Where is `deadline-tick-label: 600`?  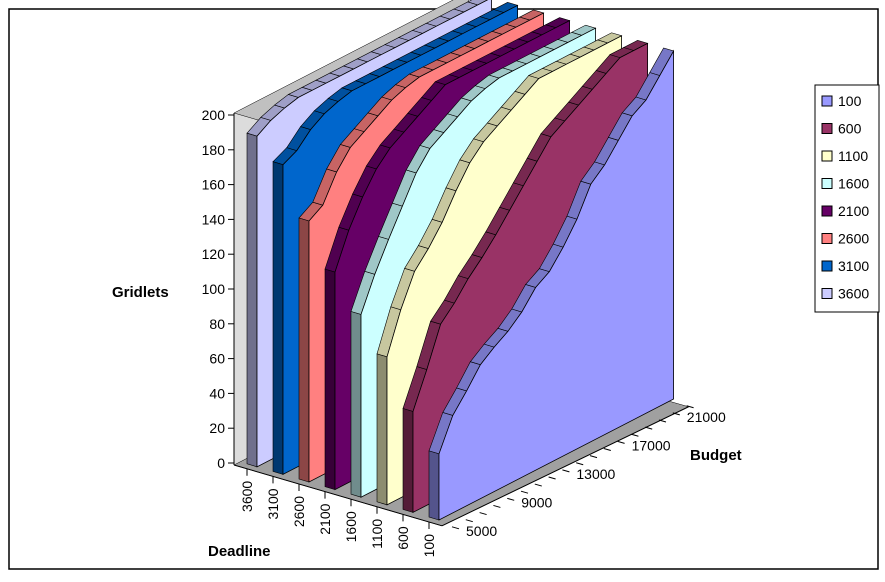
deadline-tick-label: 600 is located at coordinates (403, 538).